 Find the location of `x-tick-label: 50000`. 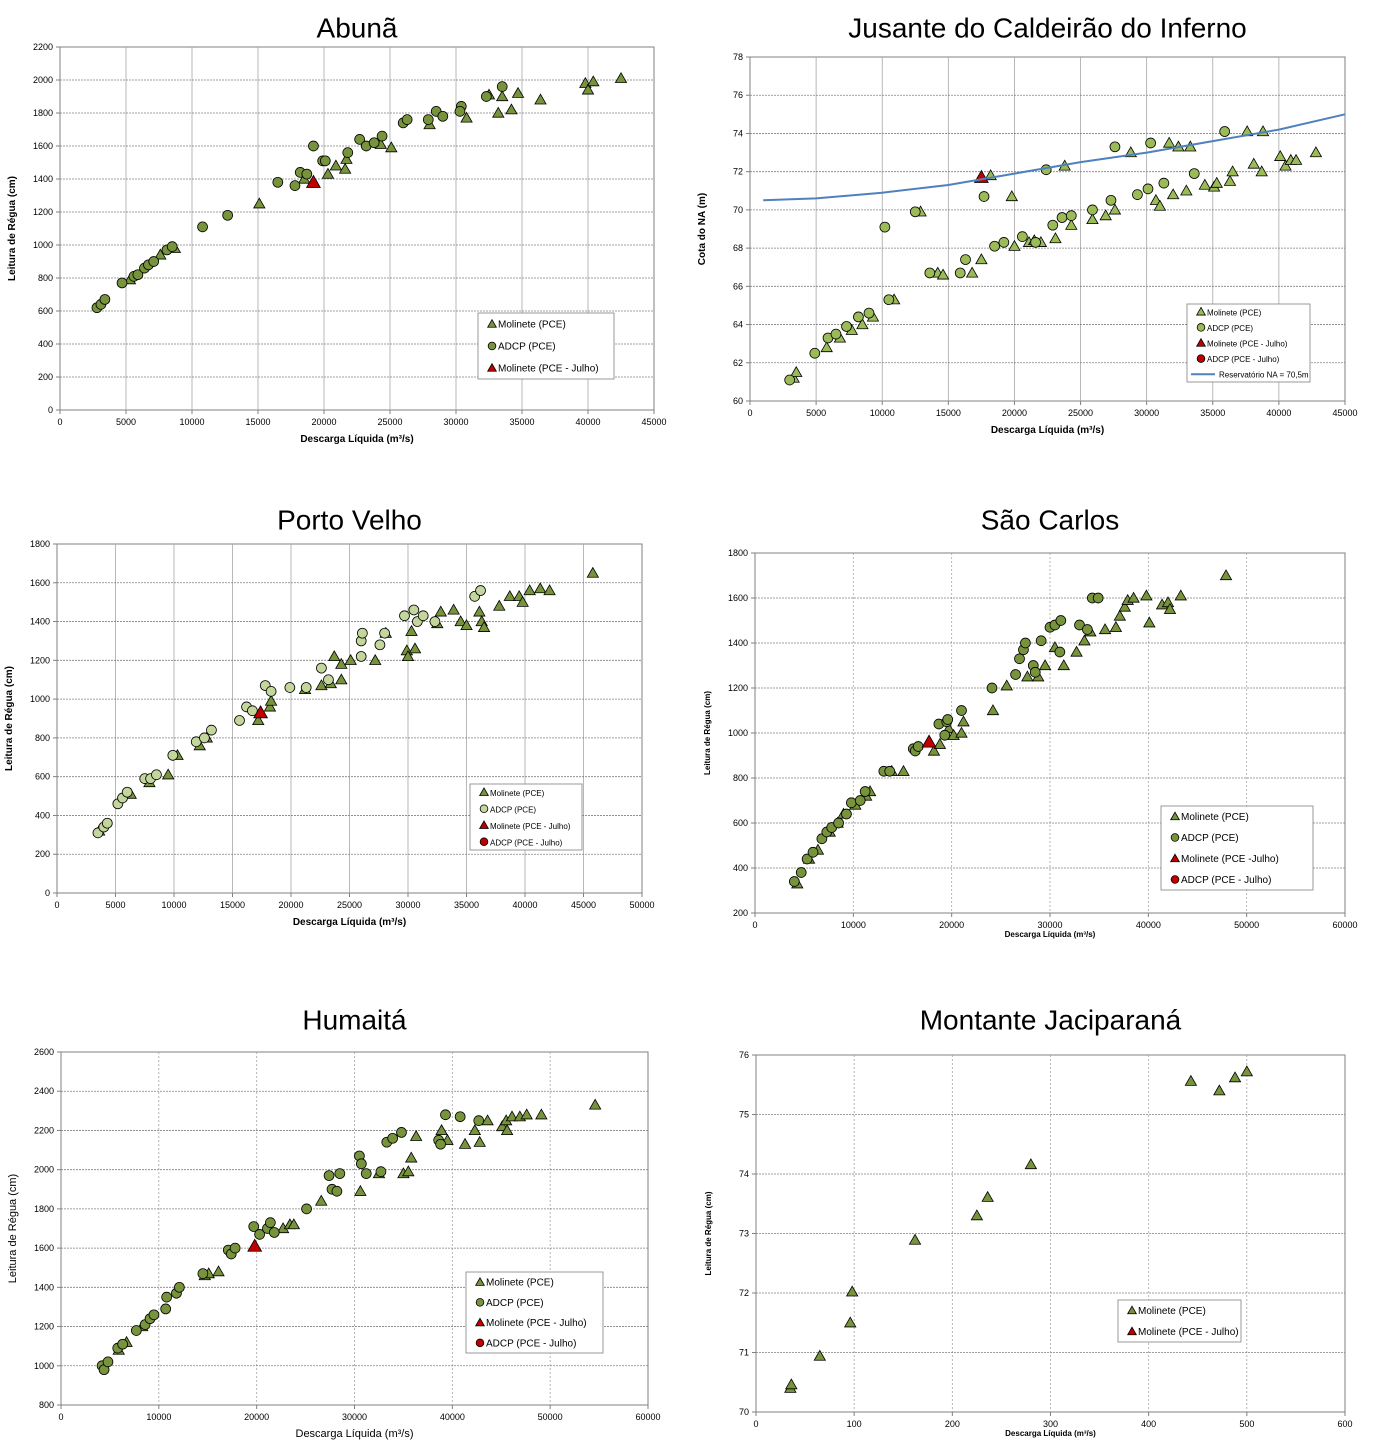

x-tick-label: 50000 is located at coordinates (641, 905).